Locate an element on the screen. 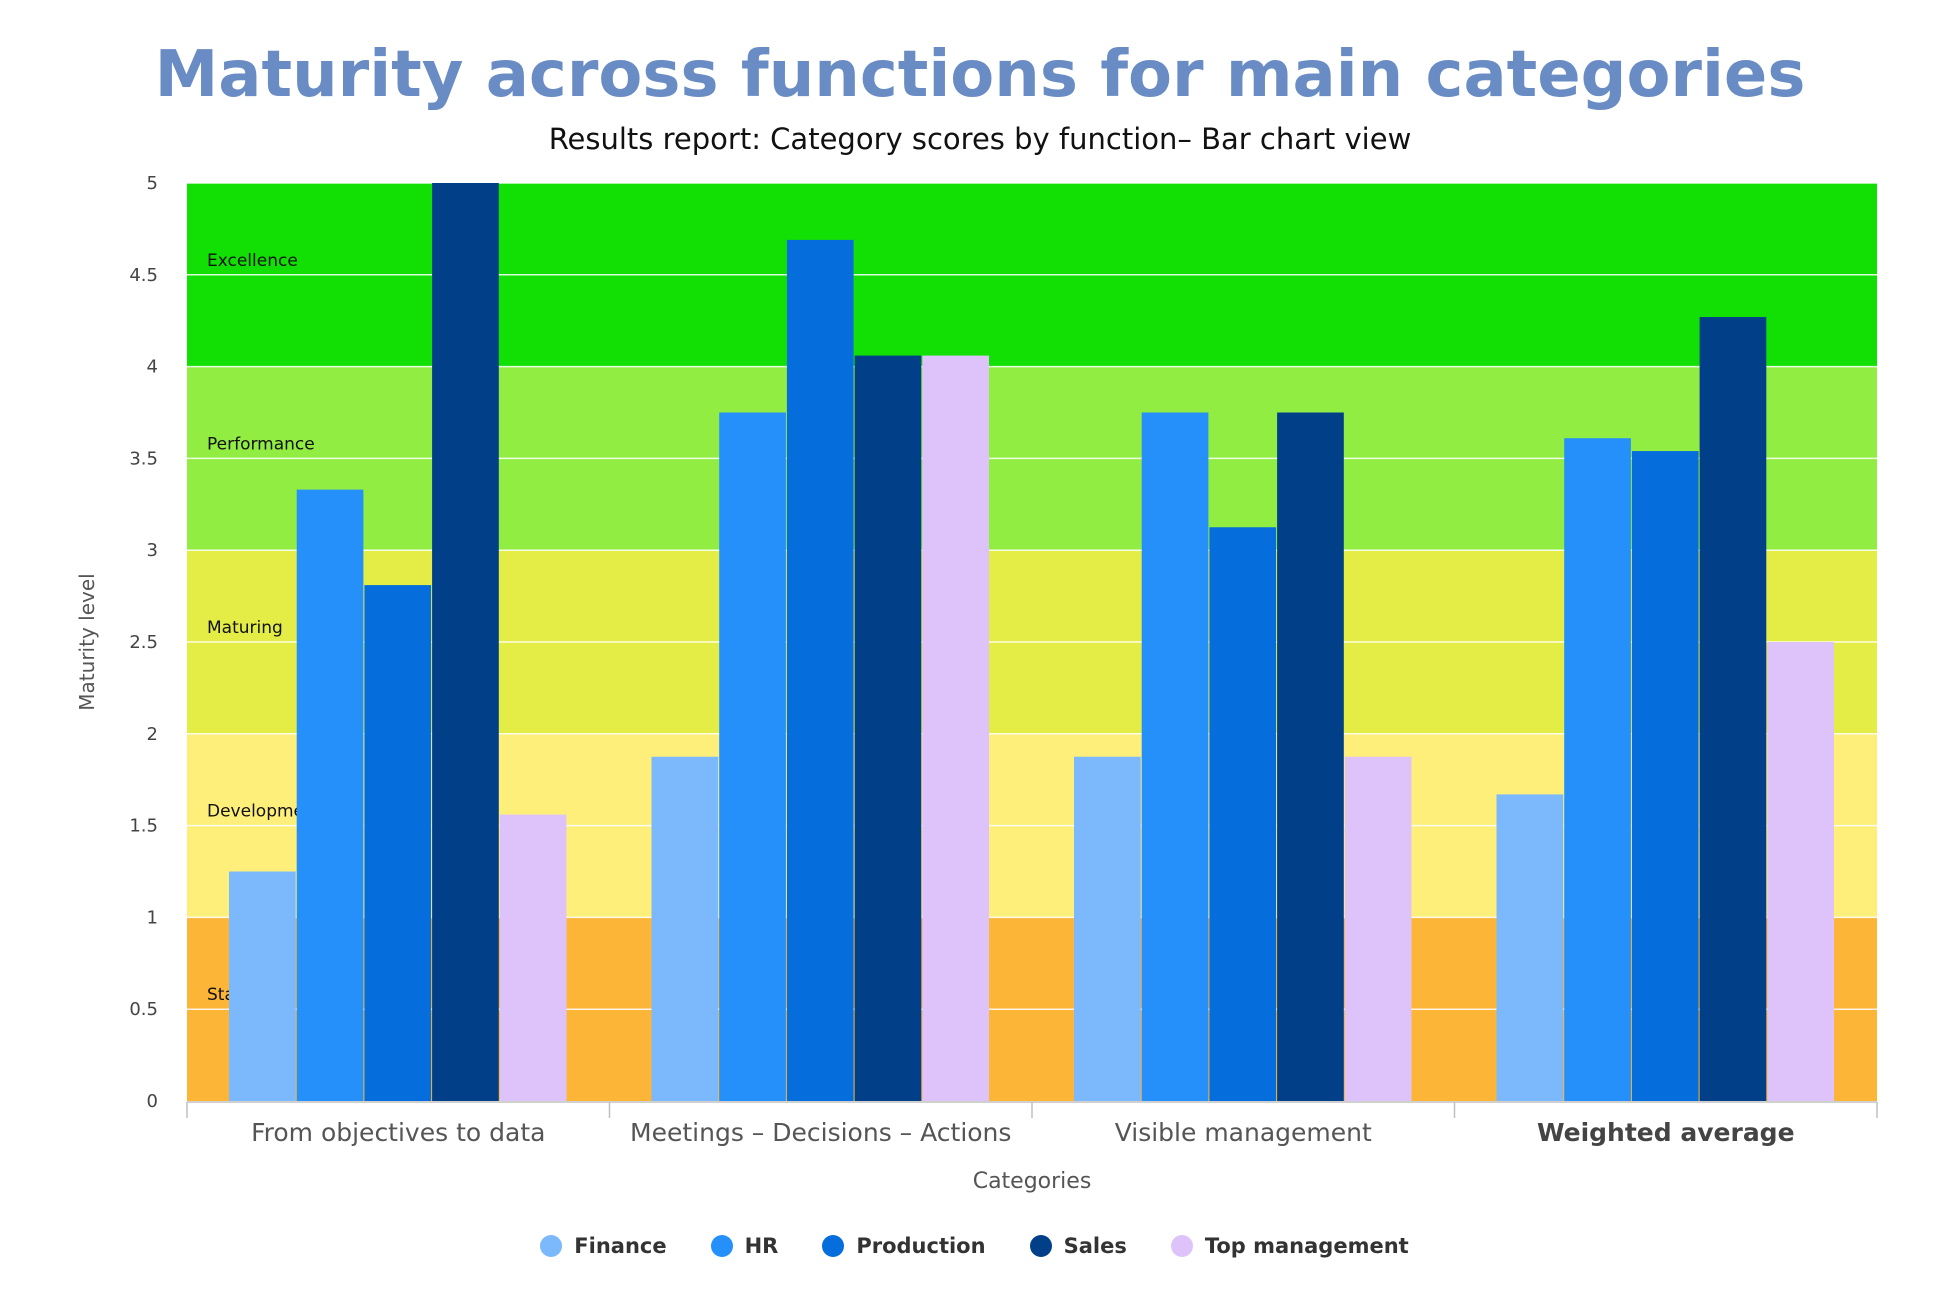 This screenshot has height=1302, width=1949. legend-item-hr: HR is located at coordinates (744, 1246).